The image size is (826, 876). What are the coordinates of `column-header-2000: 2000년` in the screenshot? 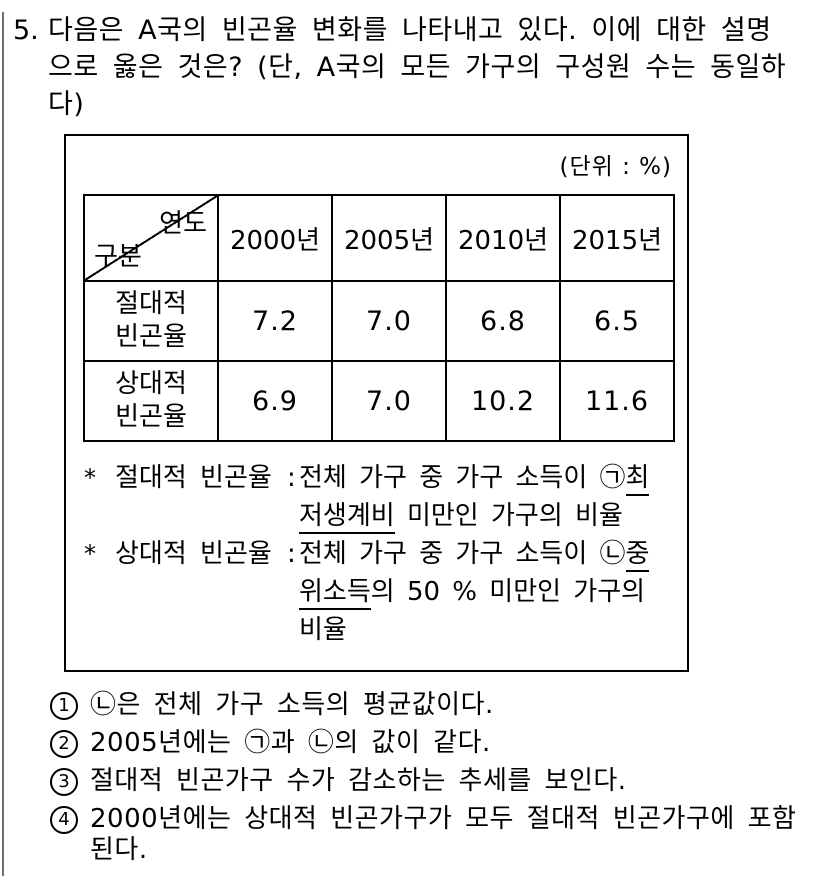 It's located at (275, 238).